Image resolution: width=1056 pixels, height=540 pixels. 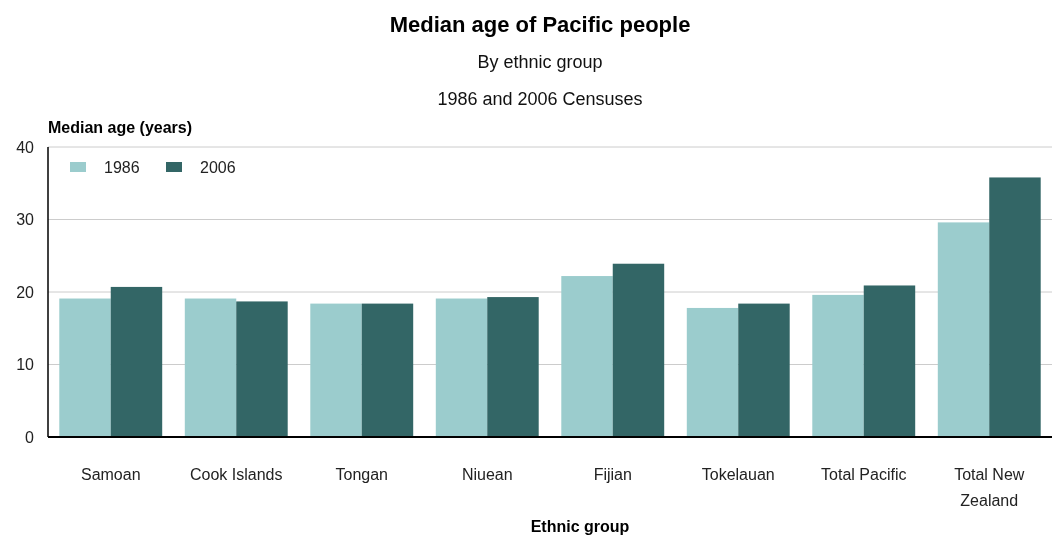 What do you see at coordinates (25, 365) in the screenshot?
I see `y-tick-label: 10` at bounding box center [25, 365].